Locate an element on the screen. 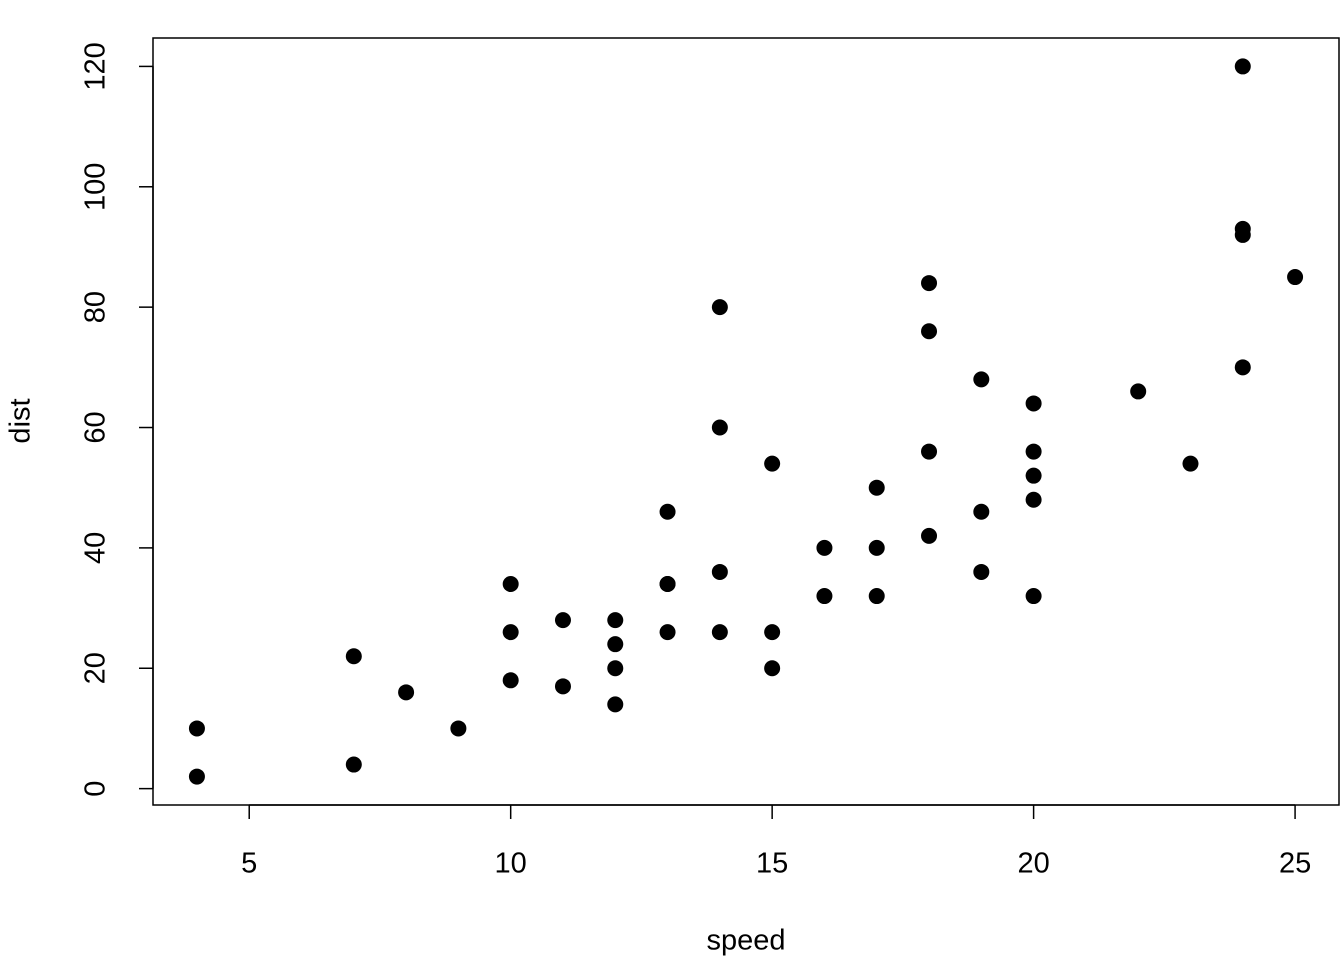 The image size is (1344, 960). y-tick-label: 60 is located at coordinates (96, 427).